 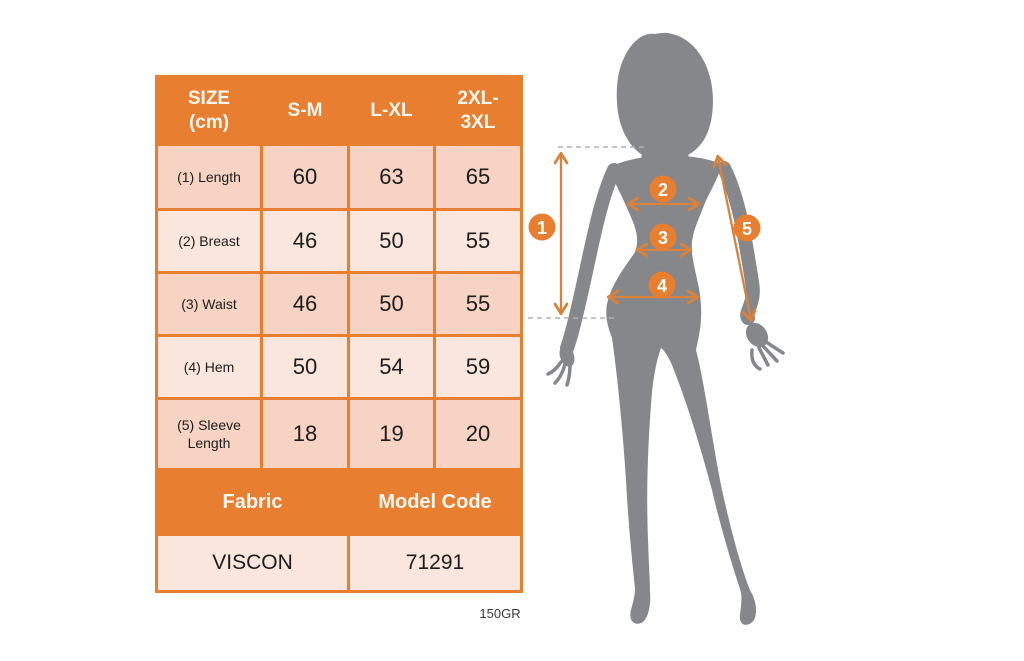 I want to click on waist-l-xl: 50, so click(x=391, y=304).